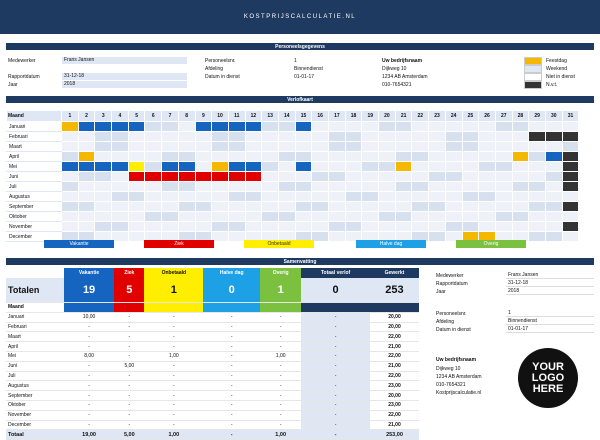 The width and height of the screenshot is (600, 440). What do you see at coordinates (124, 84) in the screenshot?
I see `year-field: 2018` at bounding box center [124, 84].